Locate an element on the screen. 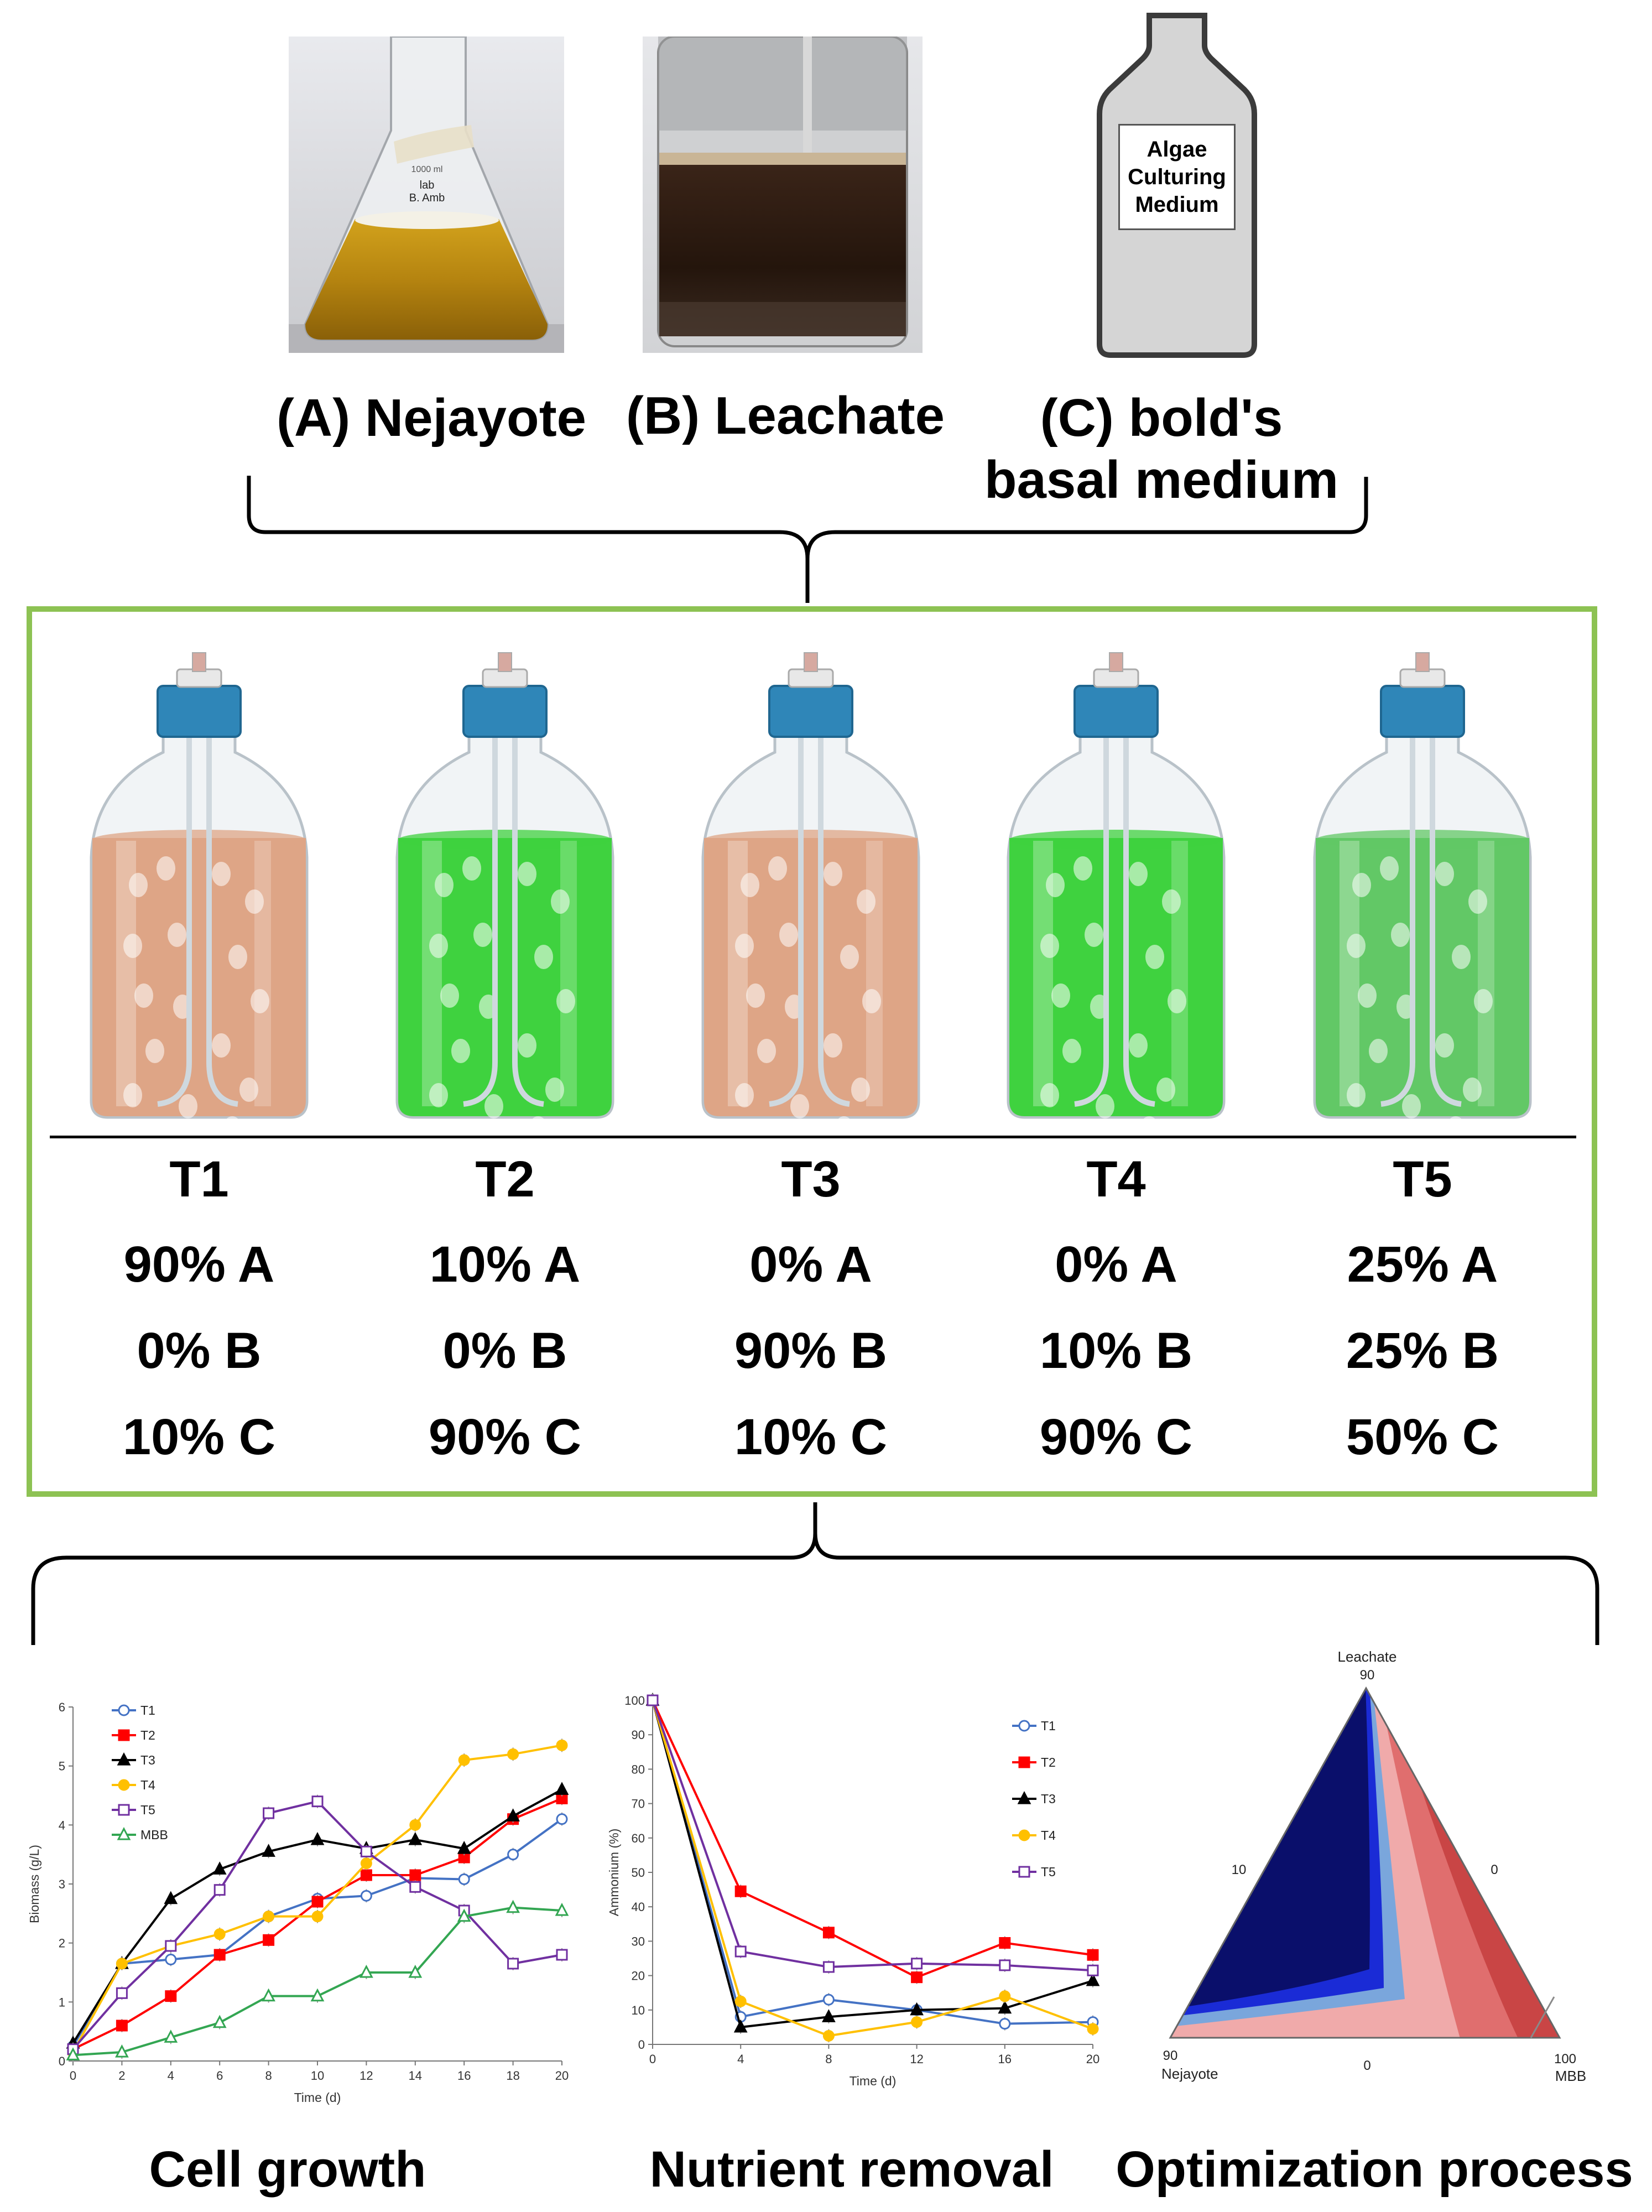 This screenshot has width=1652, height=2212. source-label-b: (B) Leachate is located at coordinates (785, 415).